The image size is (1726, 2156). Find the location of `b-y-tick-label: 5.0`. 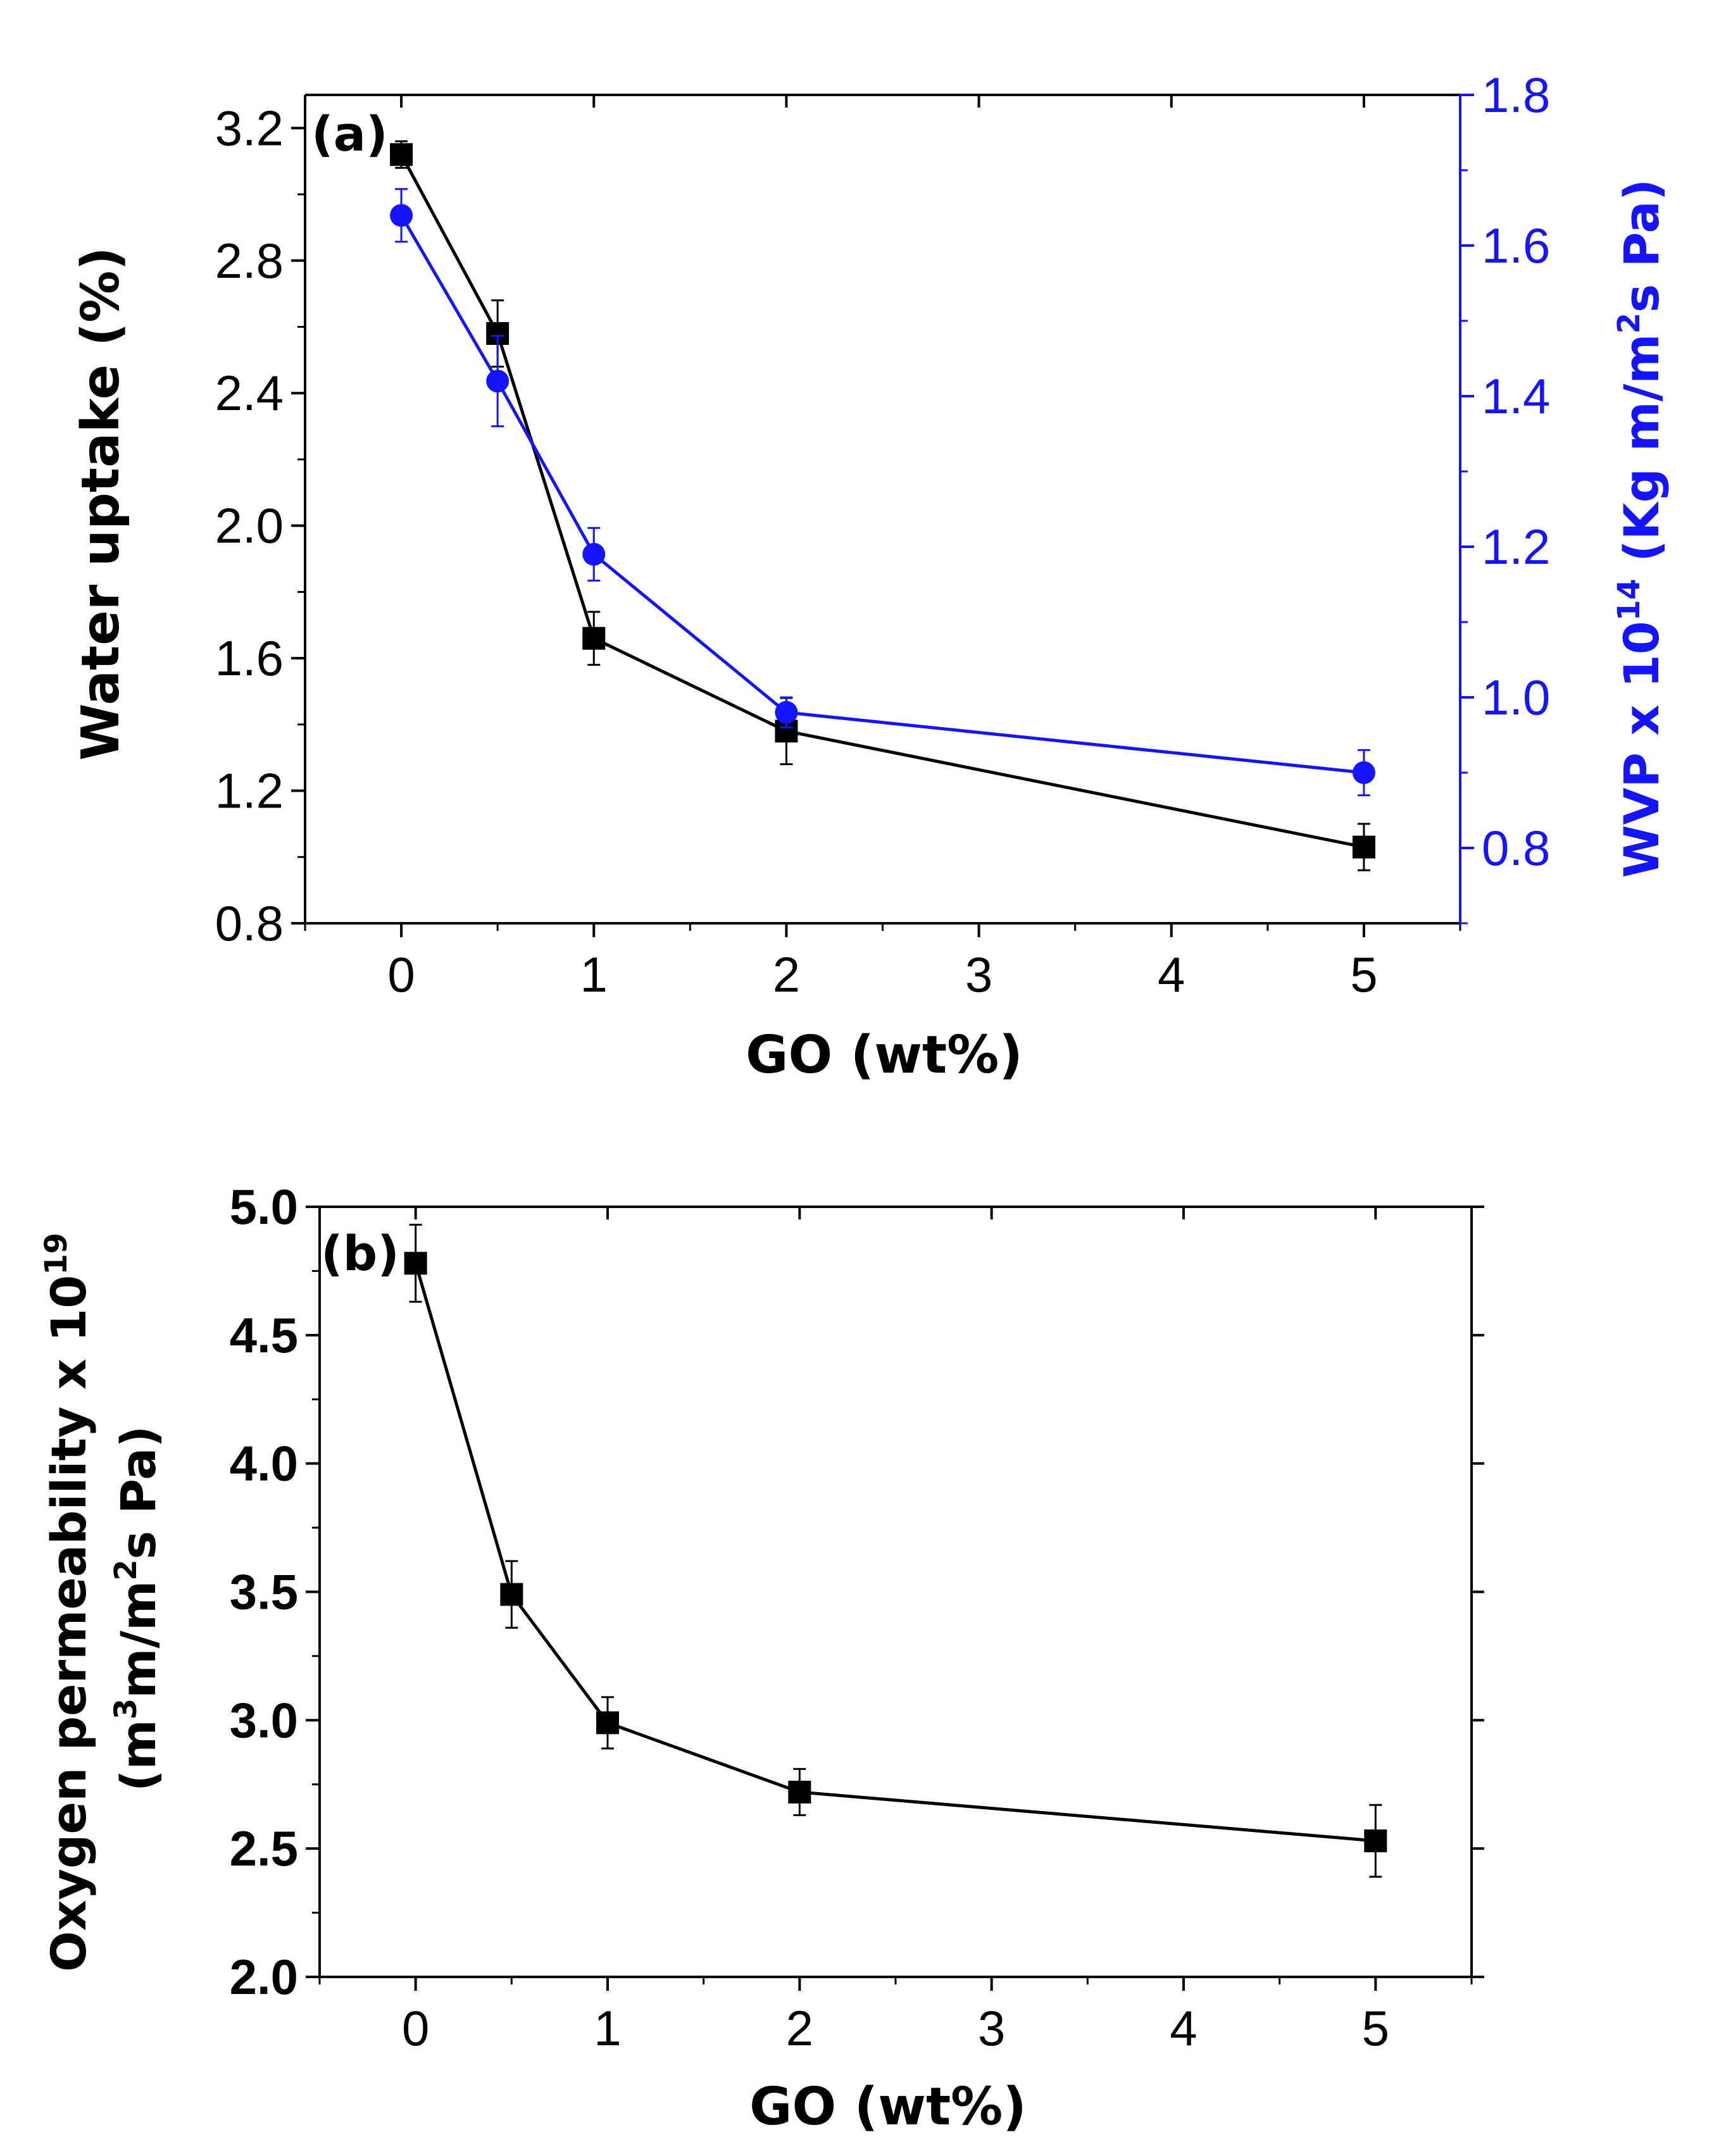

b-y-tick-label: 5.0 is located at coordinates (264, 1207).